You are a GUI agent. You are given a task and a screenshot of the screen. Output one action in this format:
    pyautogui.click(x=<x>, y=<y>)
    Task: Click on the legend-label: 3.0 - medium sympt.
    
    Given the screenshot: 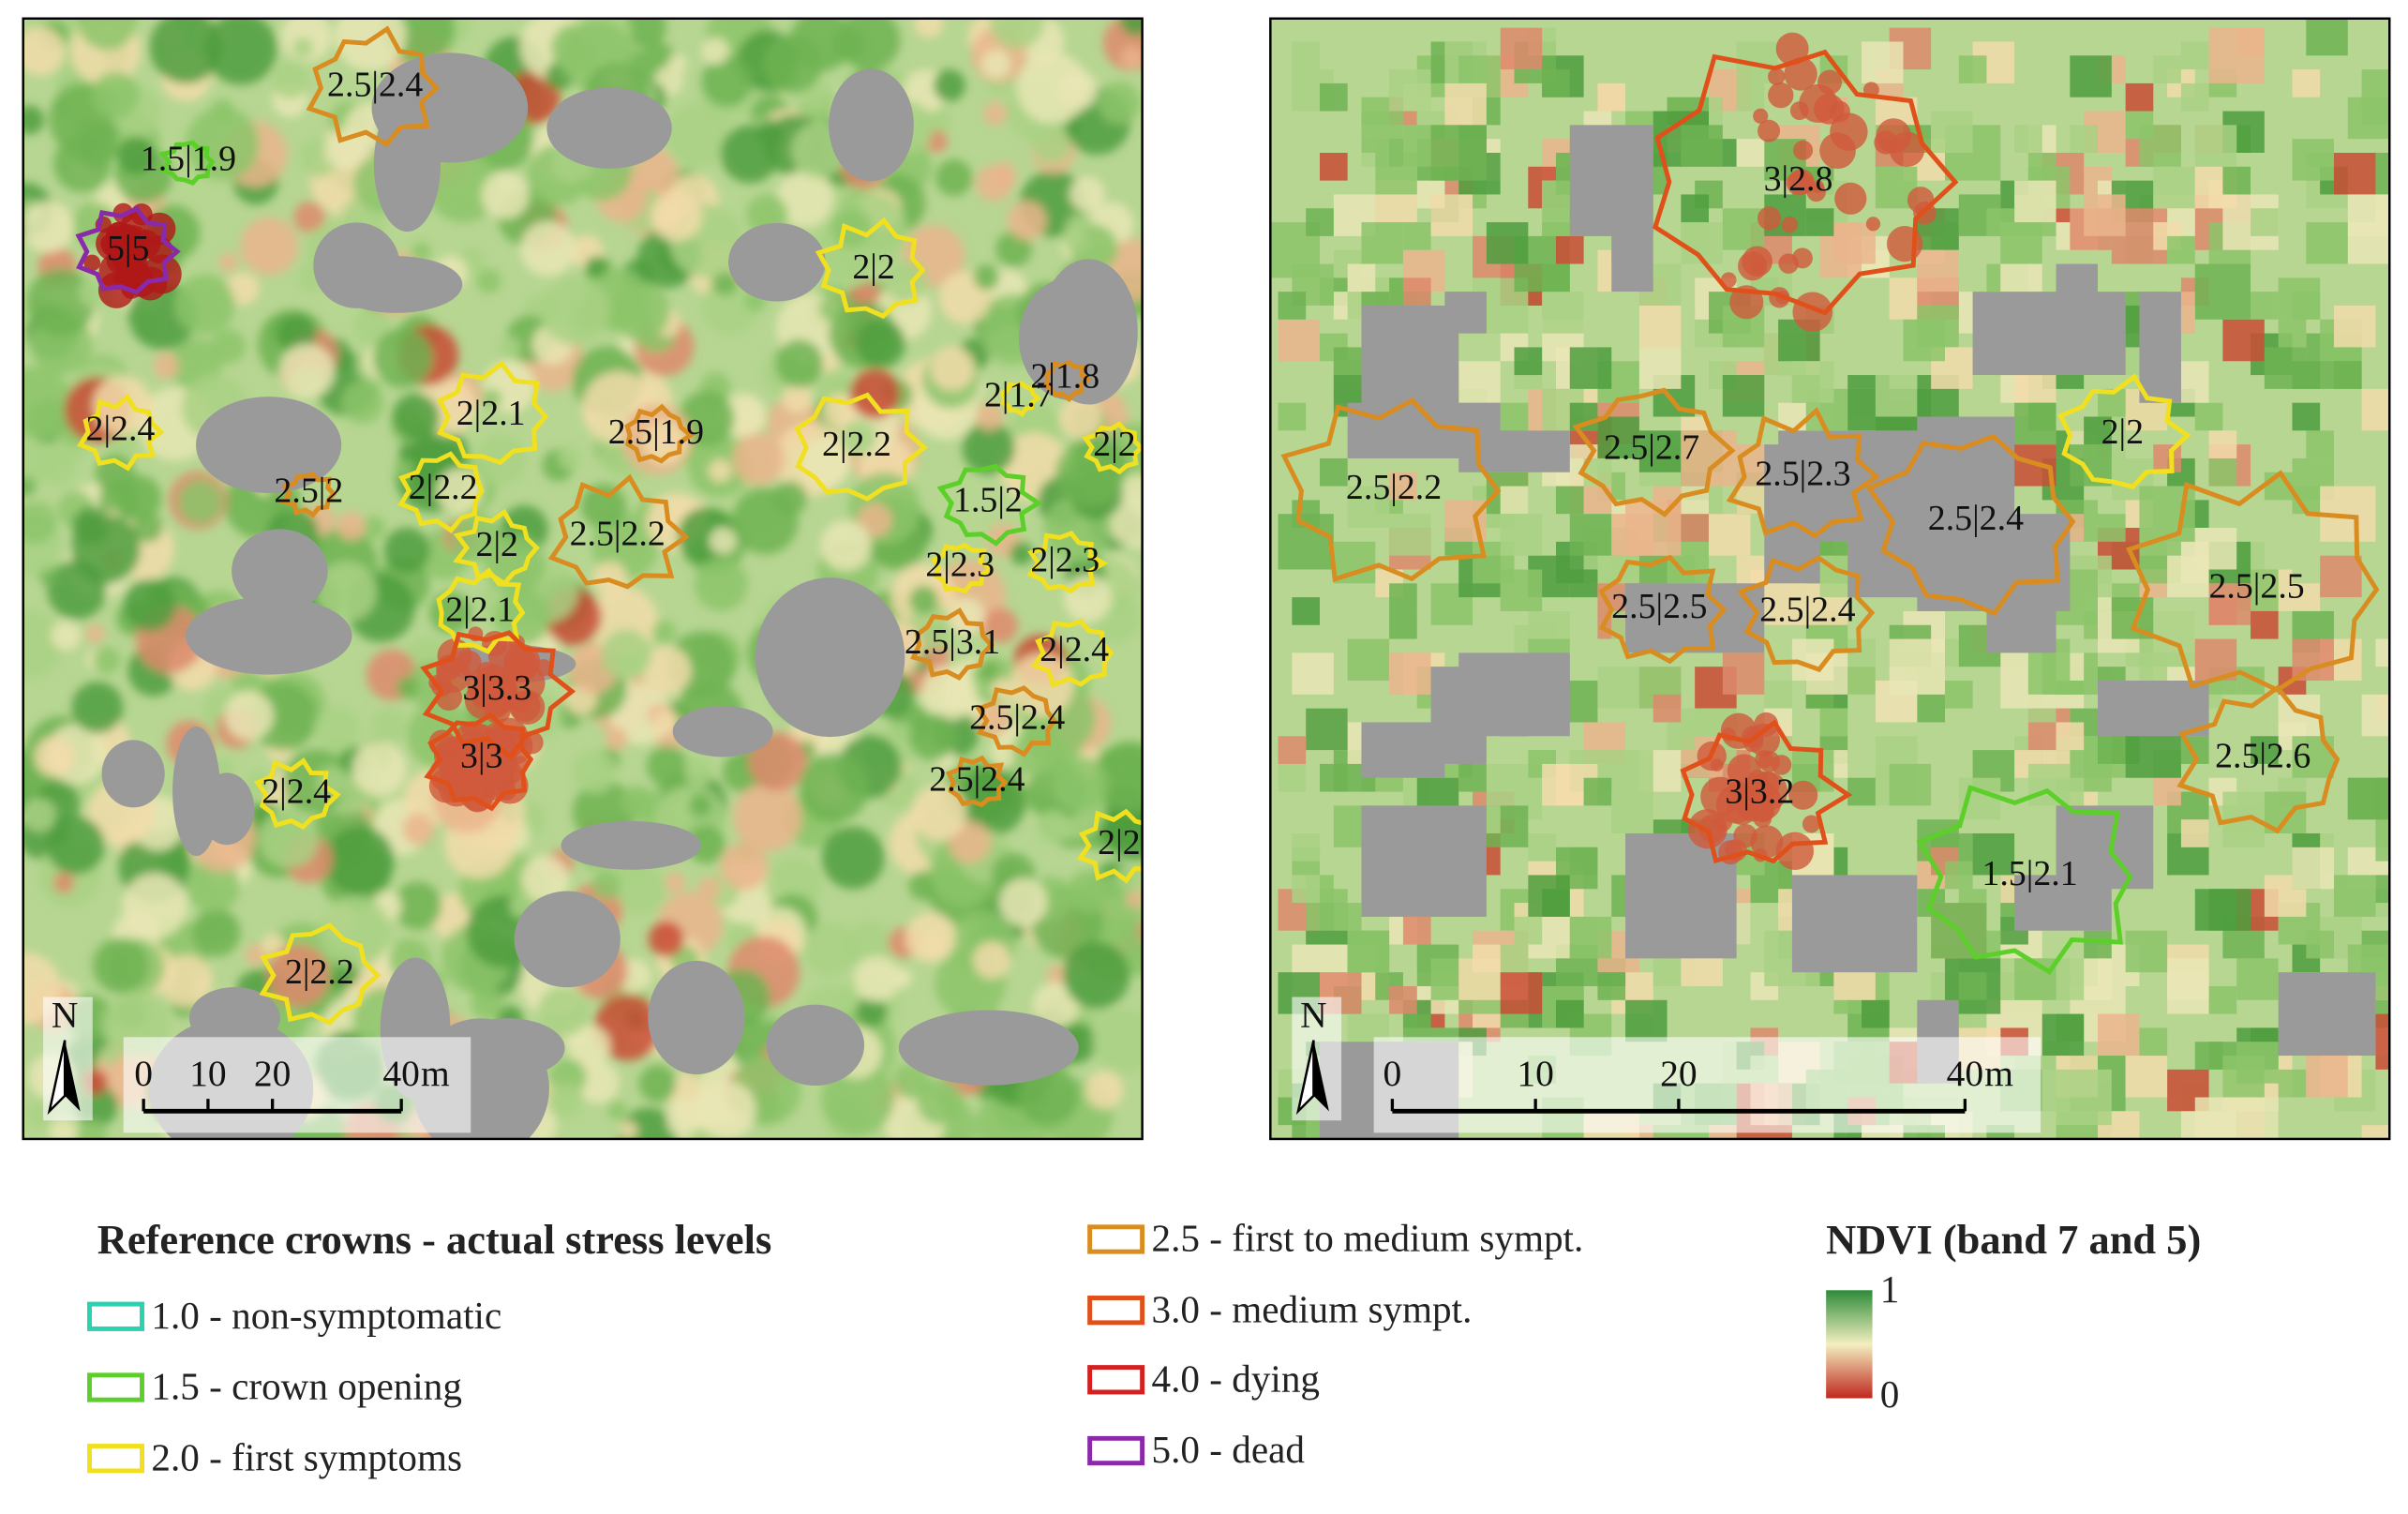 What is the action you would take?
    pyautogui.click(x=1312, y=1308)
    